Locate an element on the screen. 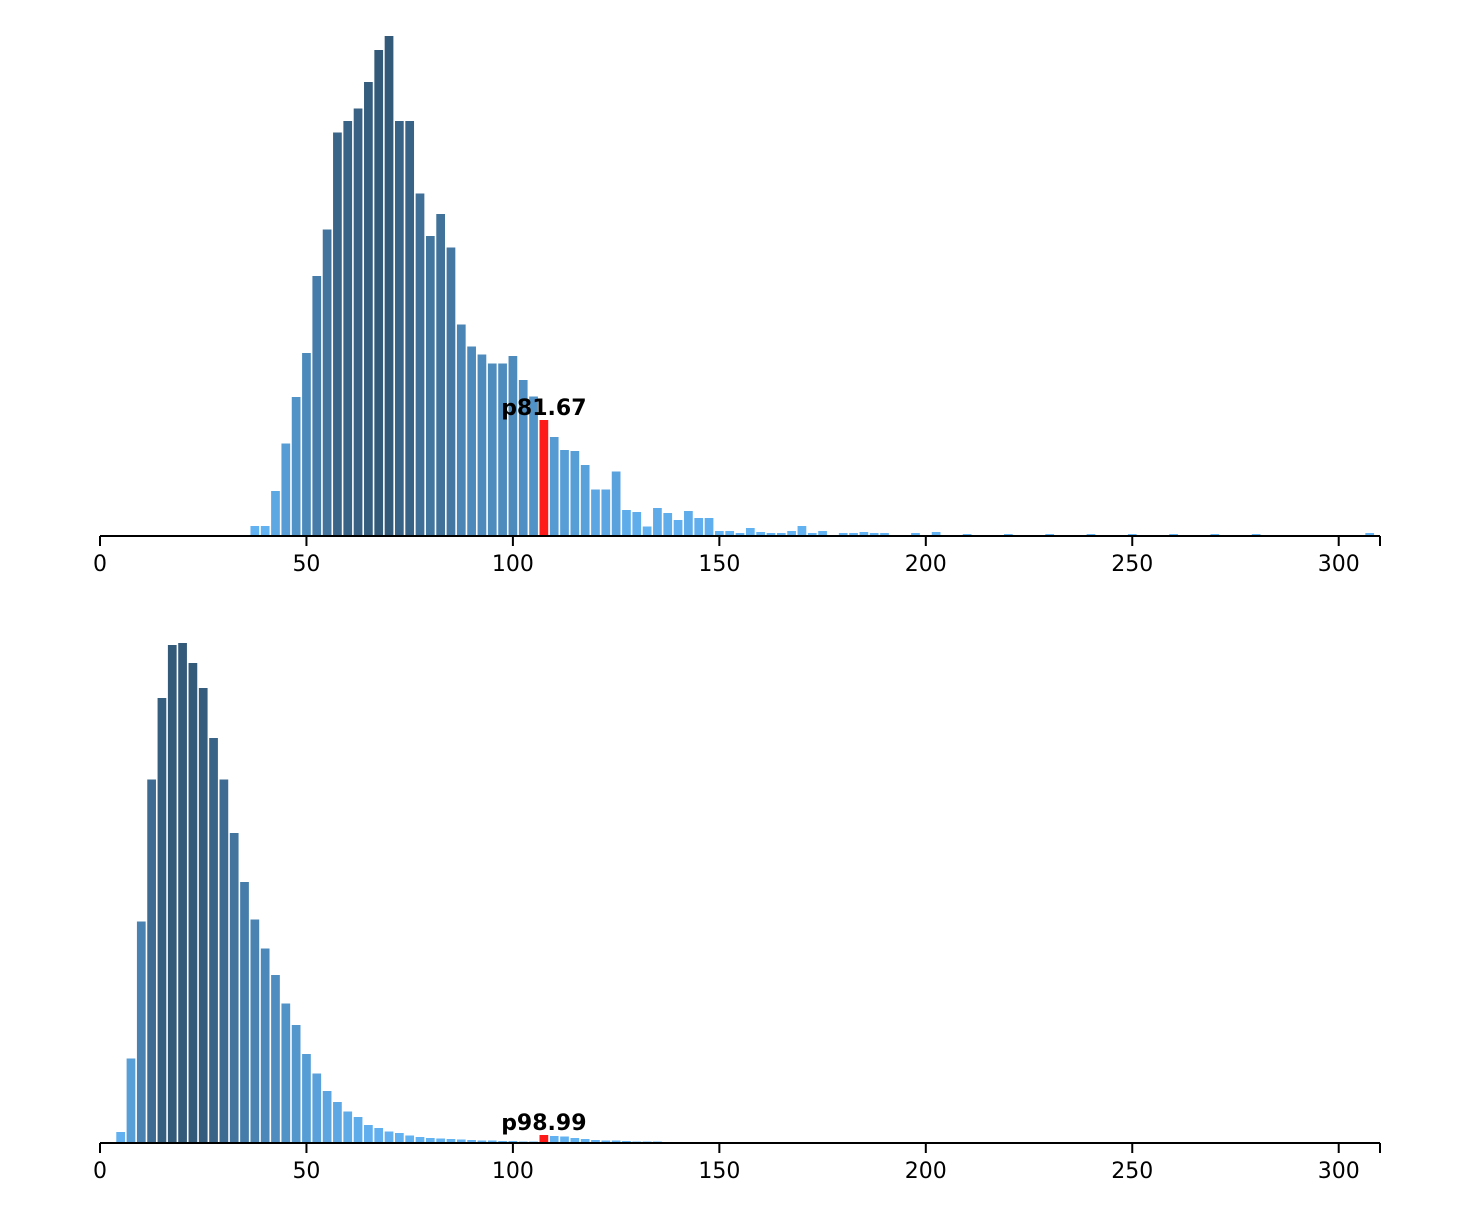 This screenshot has width=1484, height=1214. x-tick-label: 250 is located at coordinates (1132, 1171).